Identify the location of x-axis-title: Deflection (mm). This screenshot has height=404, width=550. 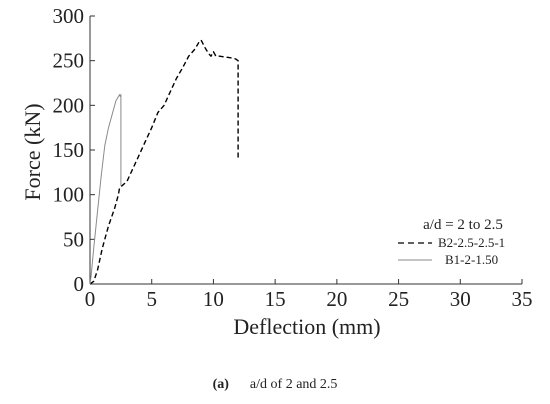
(306, 326).